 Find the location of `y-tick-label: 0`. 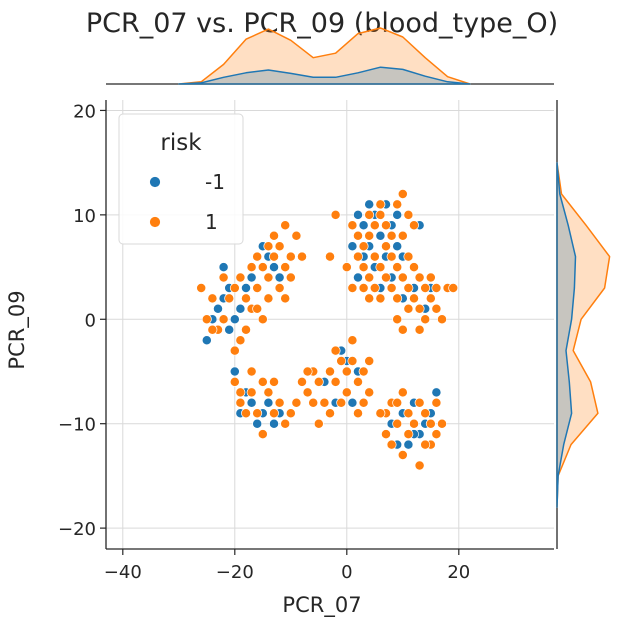

y-tick-label: 0 is located at coordinates (90, 320).